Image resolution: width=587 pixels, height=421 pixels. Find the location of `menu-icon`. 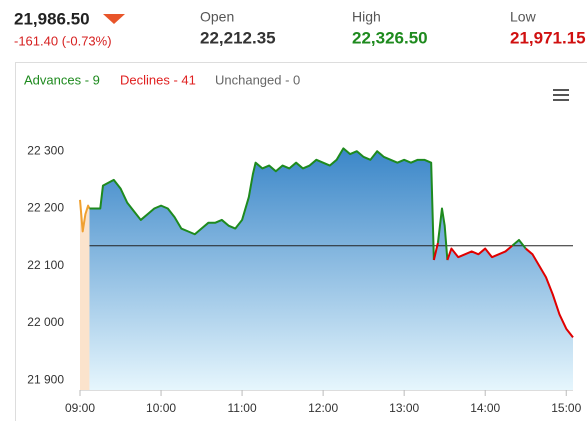

menu-icon is located at coordinates (561, 95).